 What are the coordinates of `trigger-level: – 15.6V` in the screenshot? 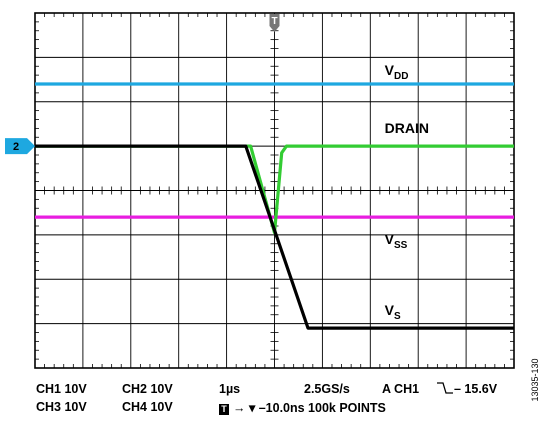 It's located at (476, 389).